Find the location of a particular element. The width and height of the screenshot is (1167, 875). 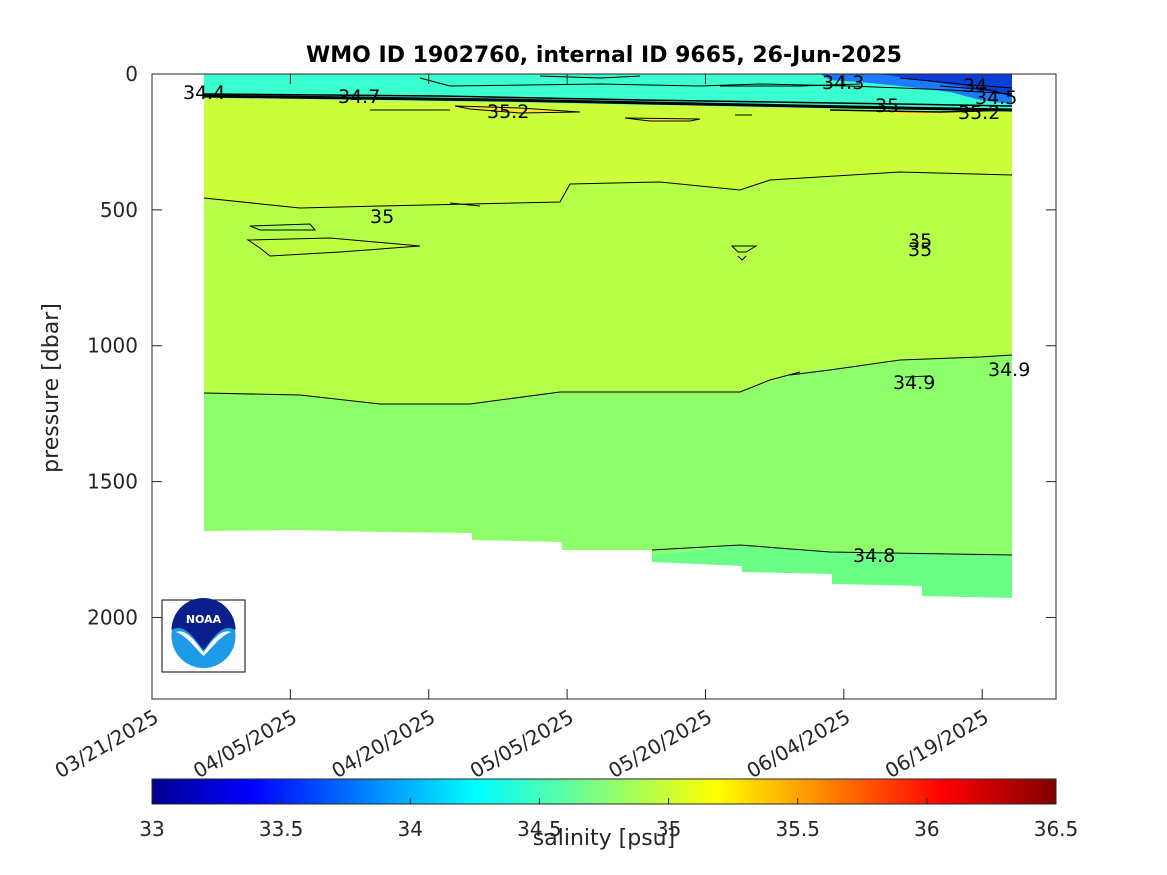

y-tick-label: 2000 is located at coordinates (112, 617).